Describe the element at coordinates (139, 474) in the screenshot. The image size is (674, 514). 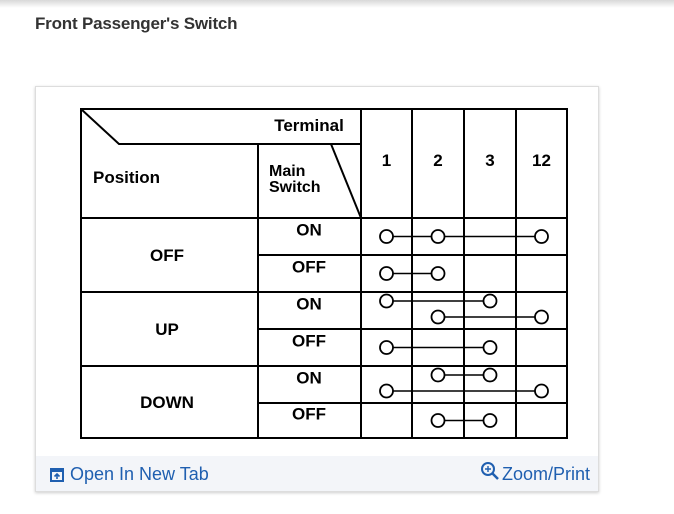
I see `open-in-new-tab-label: Open In New Tab` at that location.